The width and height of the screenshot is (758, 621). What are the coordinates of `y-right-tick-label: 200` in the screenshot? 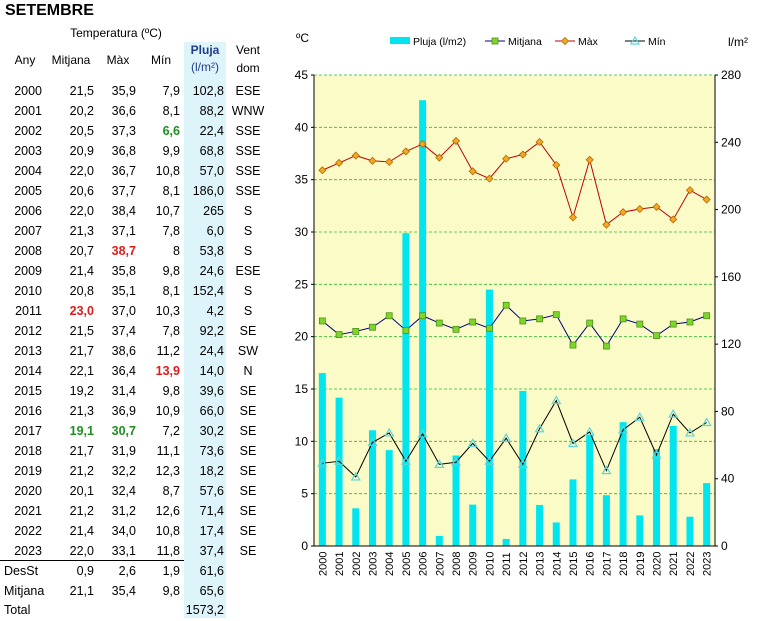 It's located at (731, 210).